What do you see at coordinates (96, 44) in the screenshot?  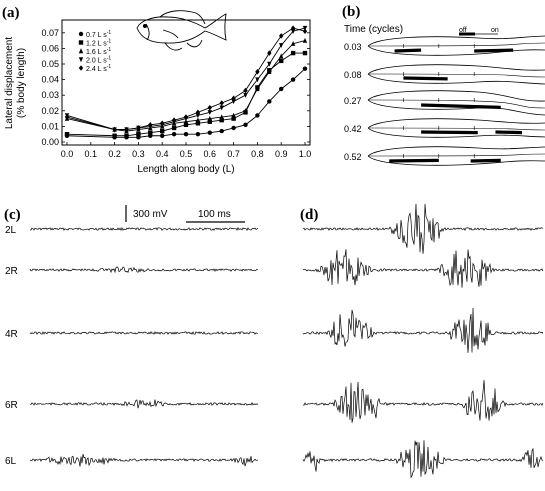 I see `legend-entry-name: 1.2 L s` at bounding box center [96, 44].